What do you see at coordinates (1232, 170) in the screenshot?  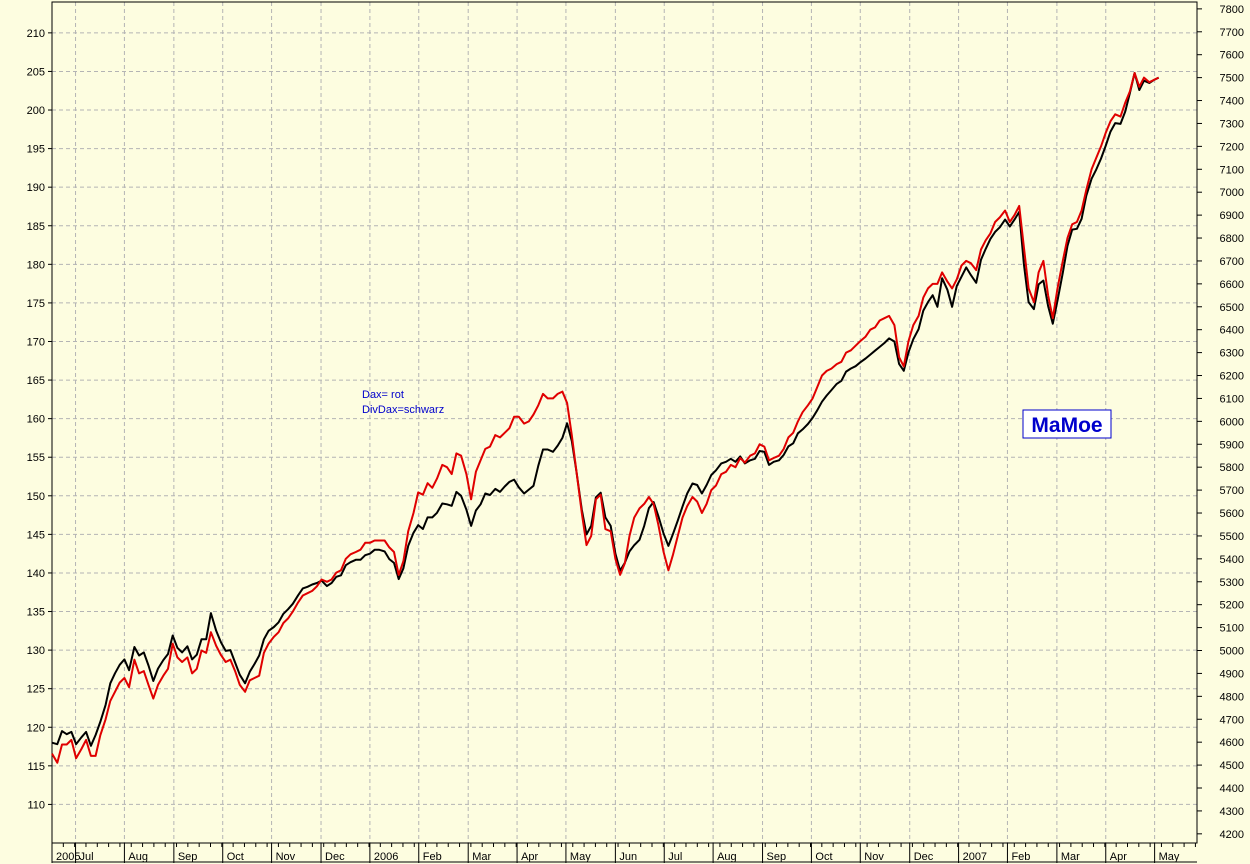 I see `right-tick-label: 7100` at bounding box center [1232, 170].